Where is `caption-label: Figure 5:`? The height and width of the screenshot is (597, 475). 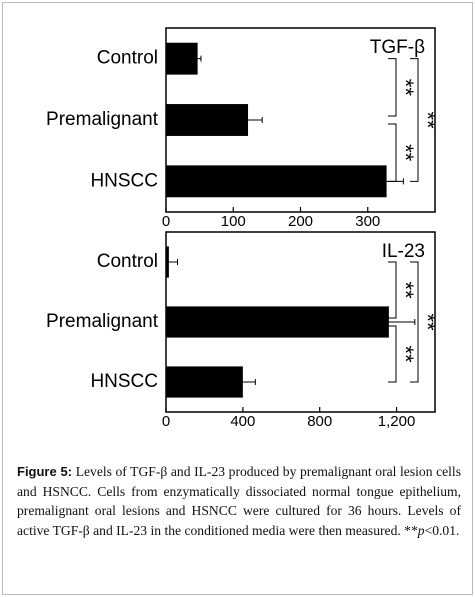
caption-label: Figure 5: is located at coordinates (45, 471).